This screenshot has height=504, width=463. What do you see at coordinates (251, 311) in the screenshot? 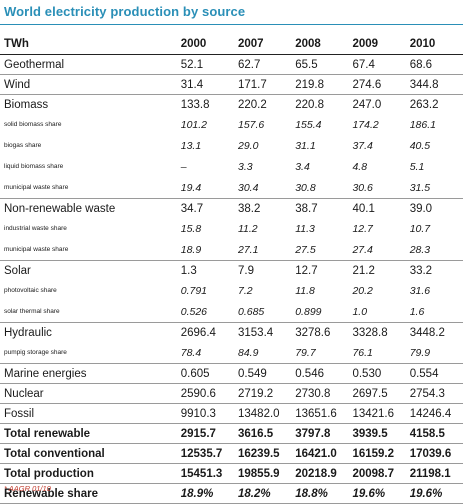
I see `row-value-2007: 0.685` at bounding box center [251, 311].